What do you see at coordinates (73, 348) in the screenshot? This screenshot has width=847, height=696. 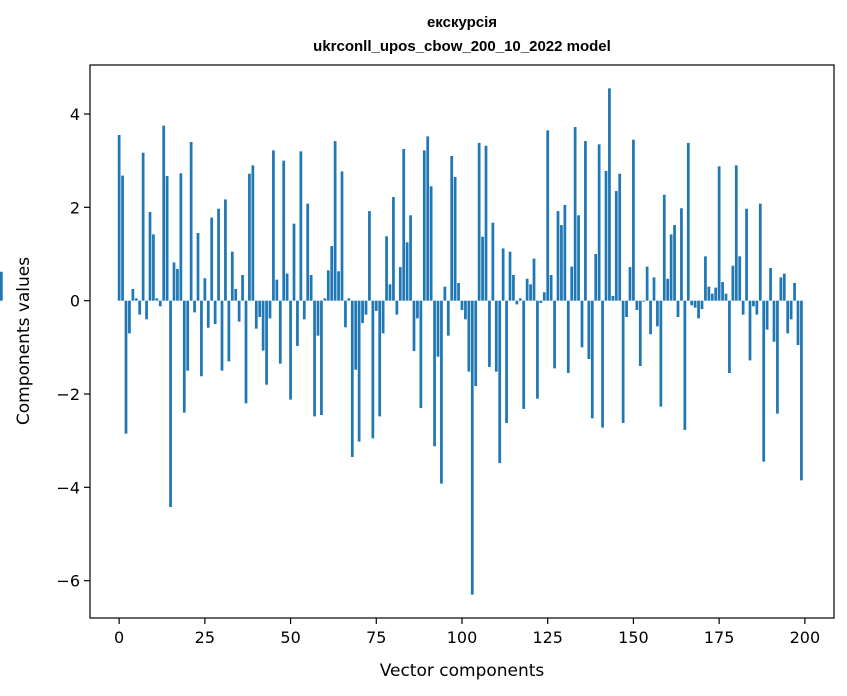 I see `y-axis-ticks: −6 −4 −2 0 2 4` at bounding box center [73, 348].